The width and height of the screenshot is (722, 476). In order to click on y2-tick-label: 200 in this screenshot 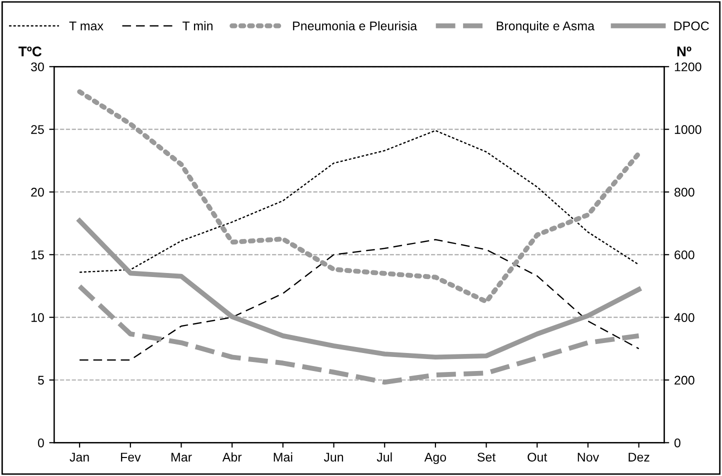, I will do `click(684, 380)`.